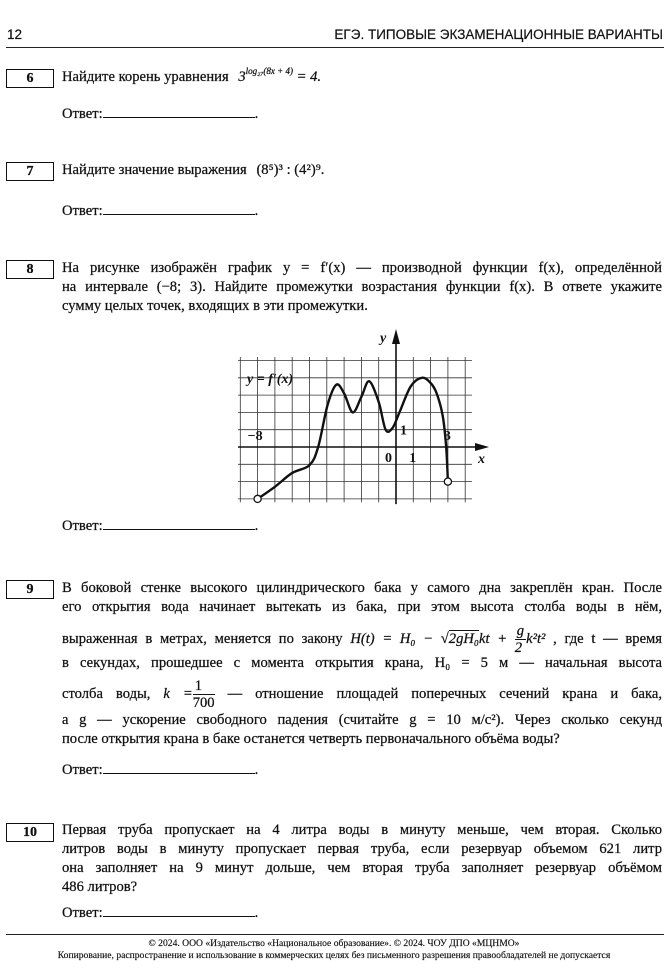 The width and height of the screenshot is (668, 968). Describe the element at coordinates (382, 338) in the screenshot. I see `y-axis-label: y` at that location.